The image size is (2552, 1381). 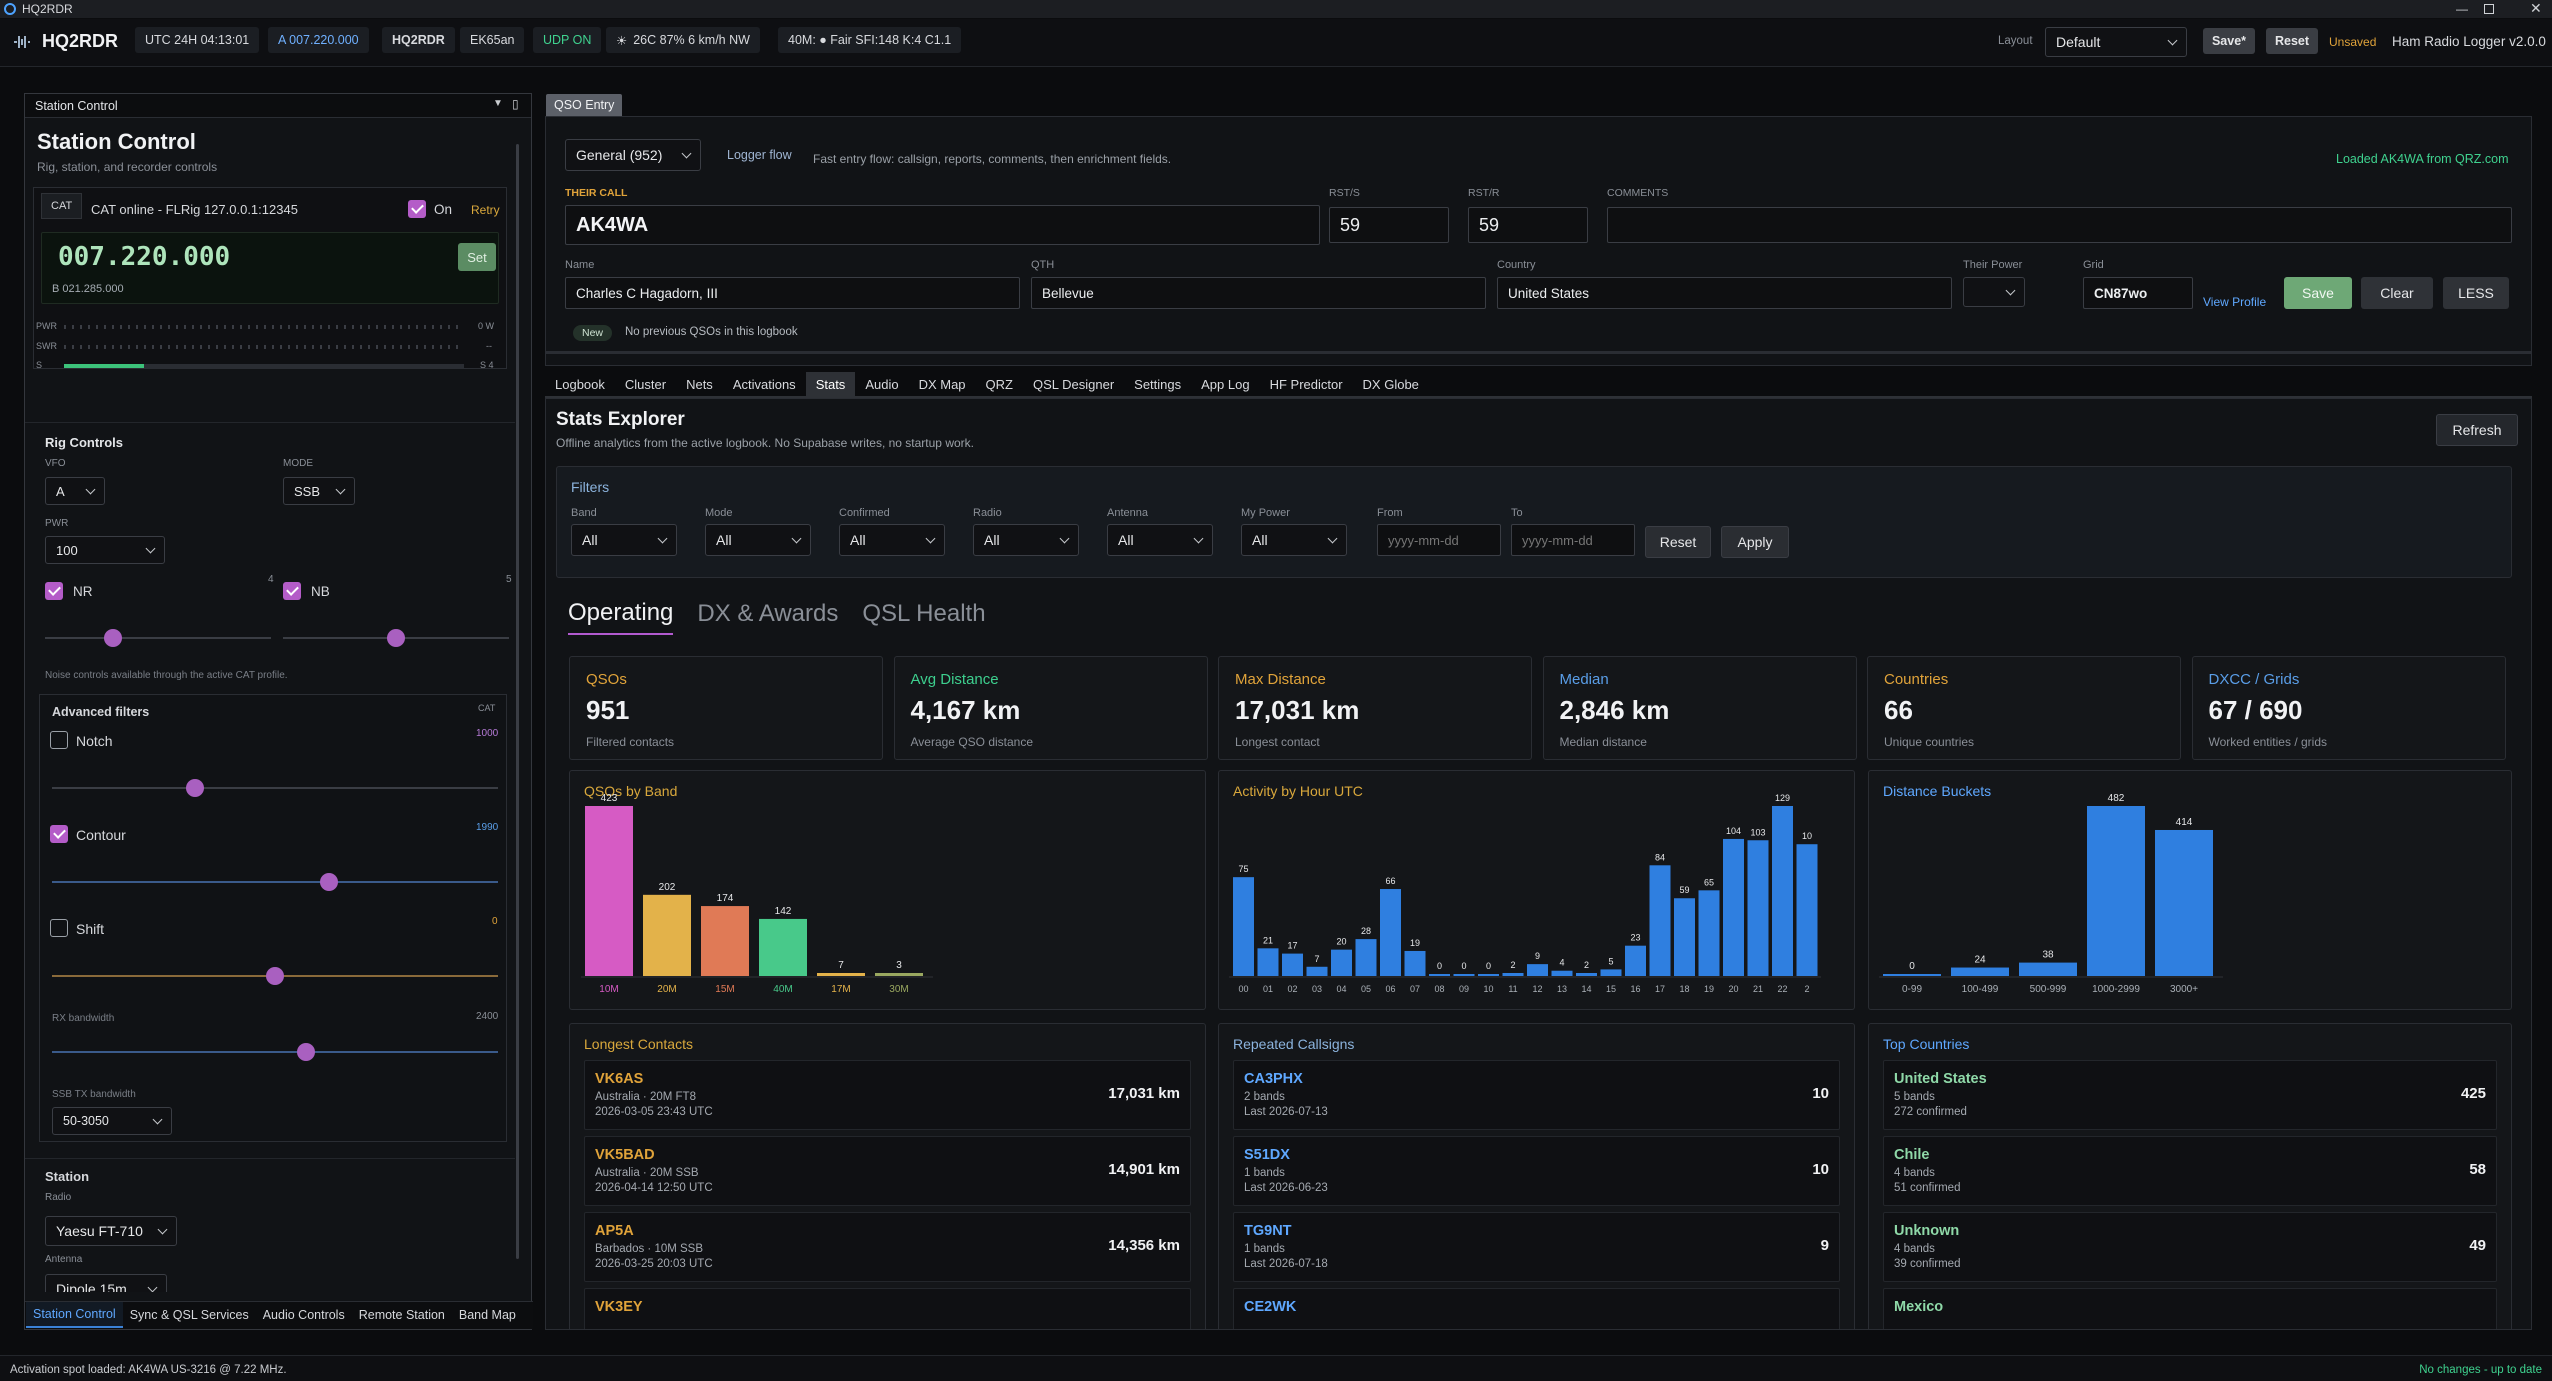 I want to click on close-icon: ✕, so click(x=2536, y=8).